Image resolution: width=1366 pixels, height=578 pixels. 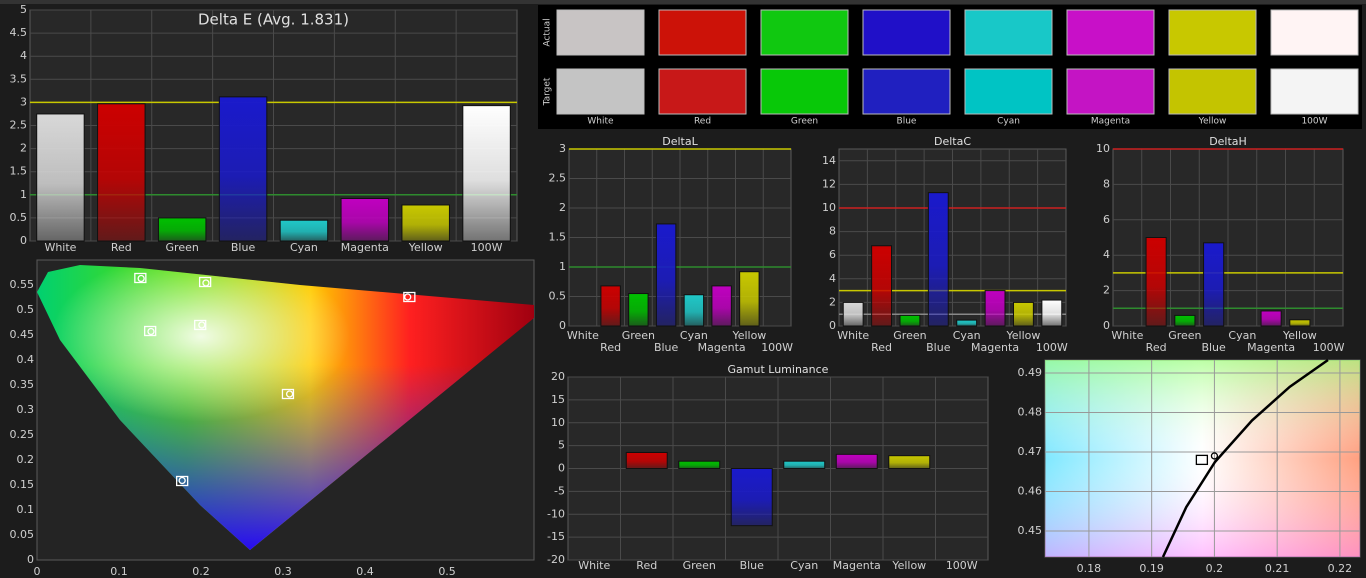 What do you see at coordinates (683, 2) in the screenshot?
I see `toolbar-strip` at bounding box center [683, 2].